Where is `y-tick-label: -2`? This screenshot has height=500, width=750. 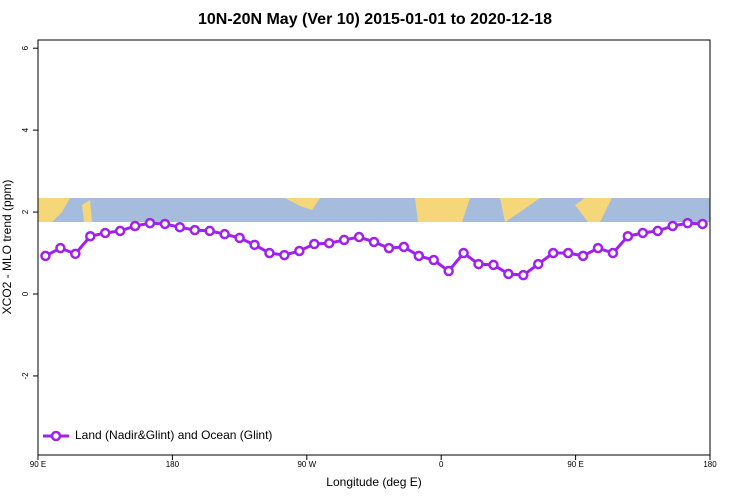
y-tick-label: -2 is located at coordinates (25, 376).